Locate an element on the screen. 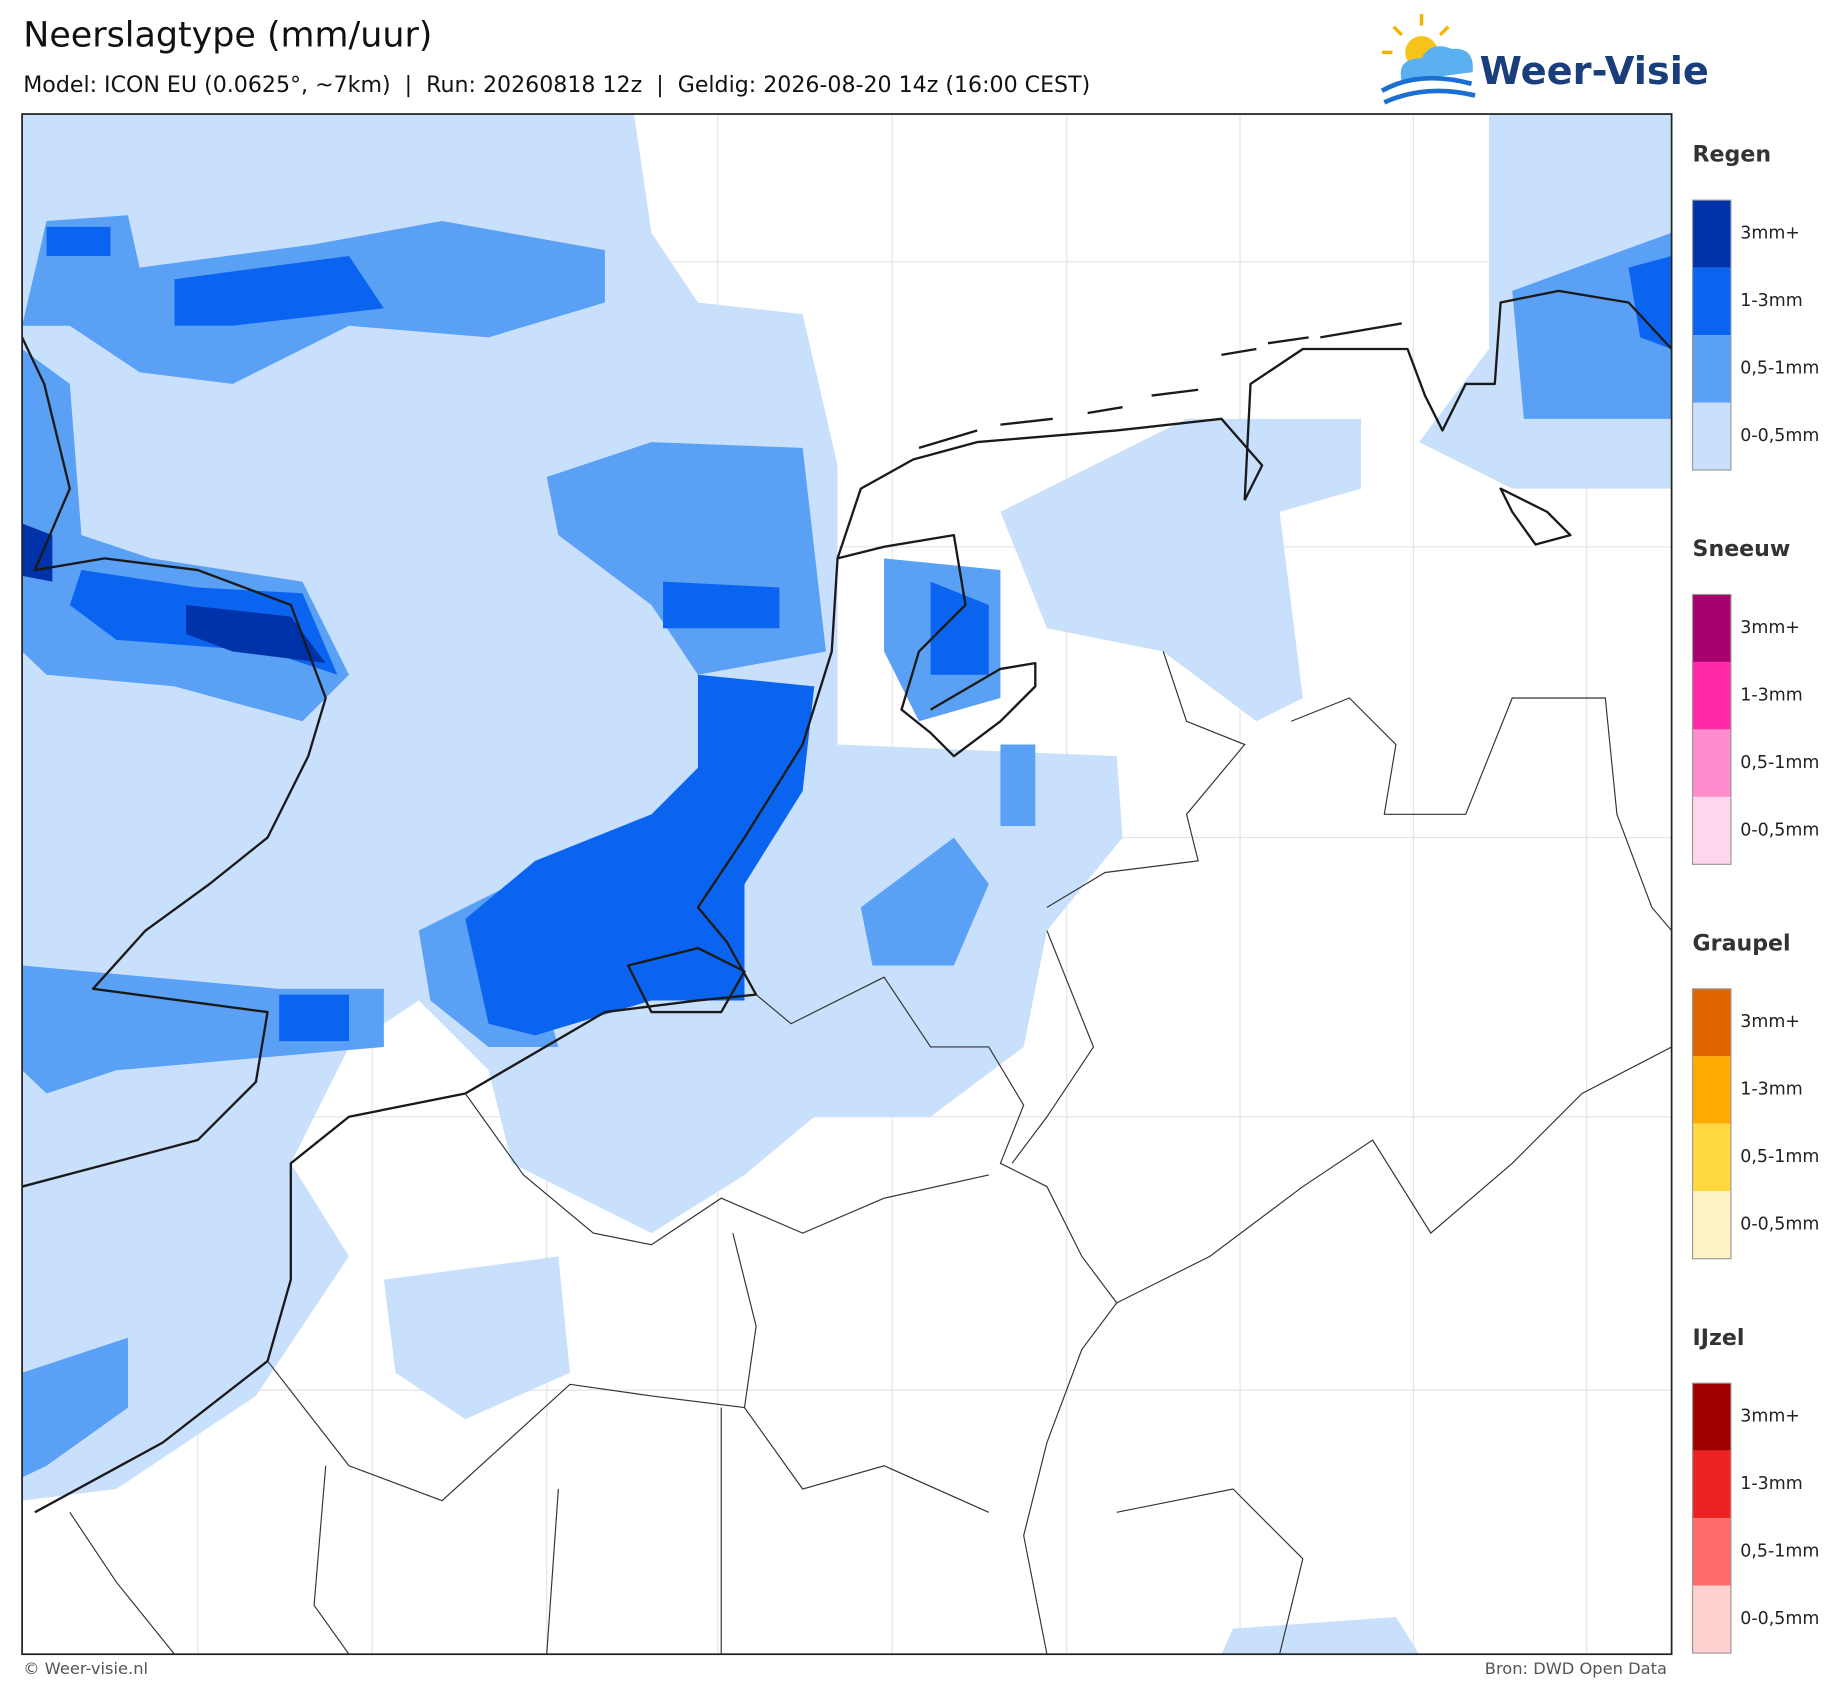 The width and height of the screenshot is (1824, 1681). waves is located at coordinates (1428, 90).